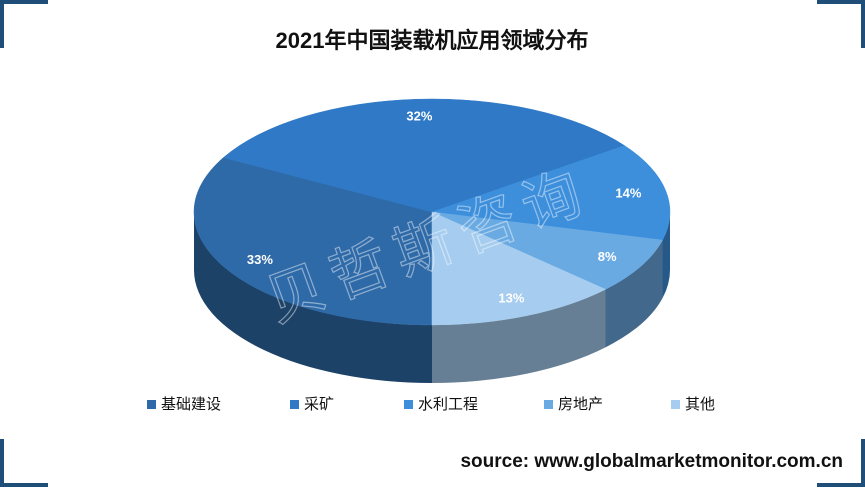  I want to click on value-label: 13%, so click(511, 298).